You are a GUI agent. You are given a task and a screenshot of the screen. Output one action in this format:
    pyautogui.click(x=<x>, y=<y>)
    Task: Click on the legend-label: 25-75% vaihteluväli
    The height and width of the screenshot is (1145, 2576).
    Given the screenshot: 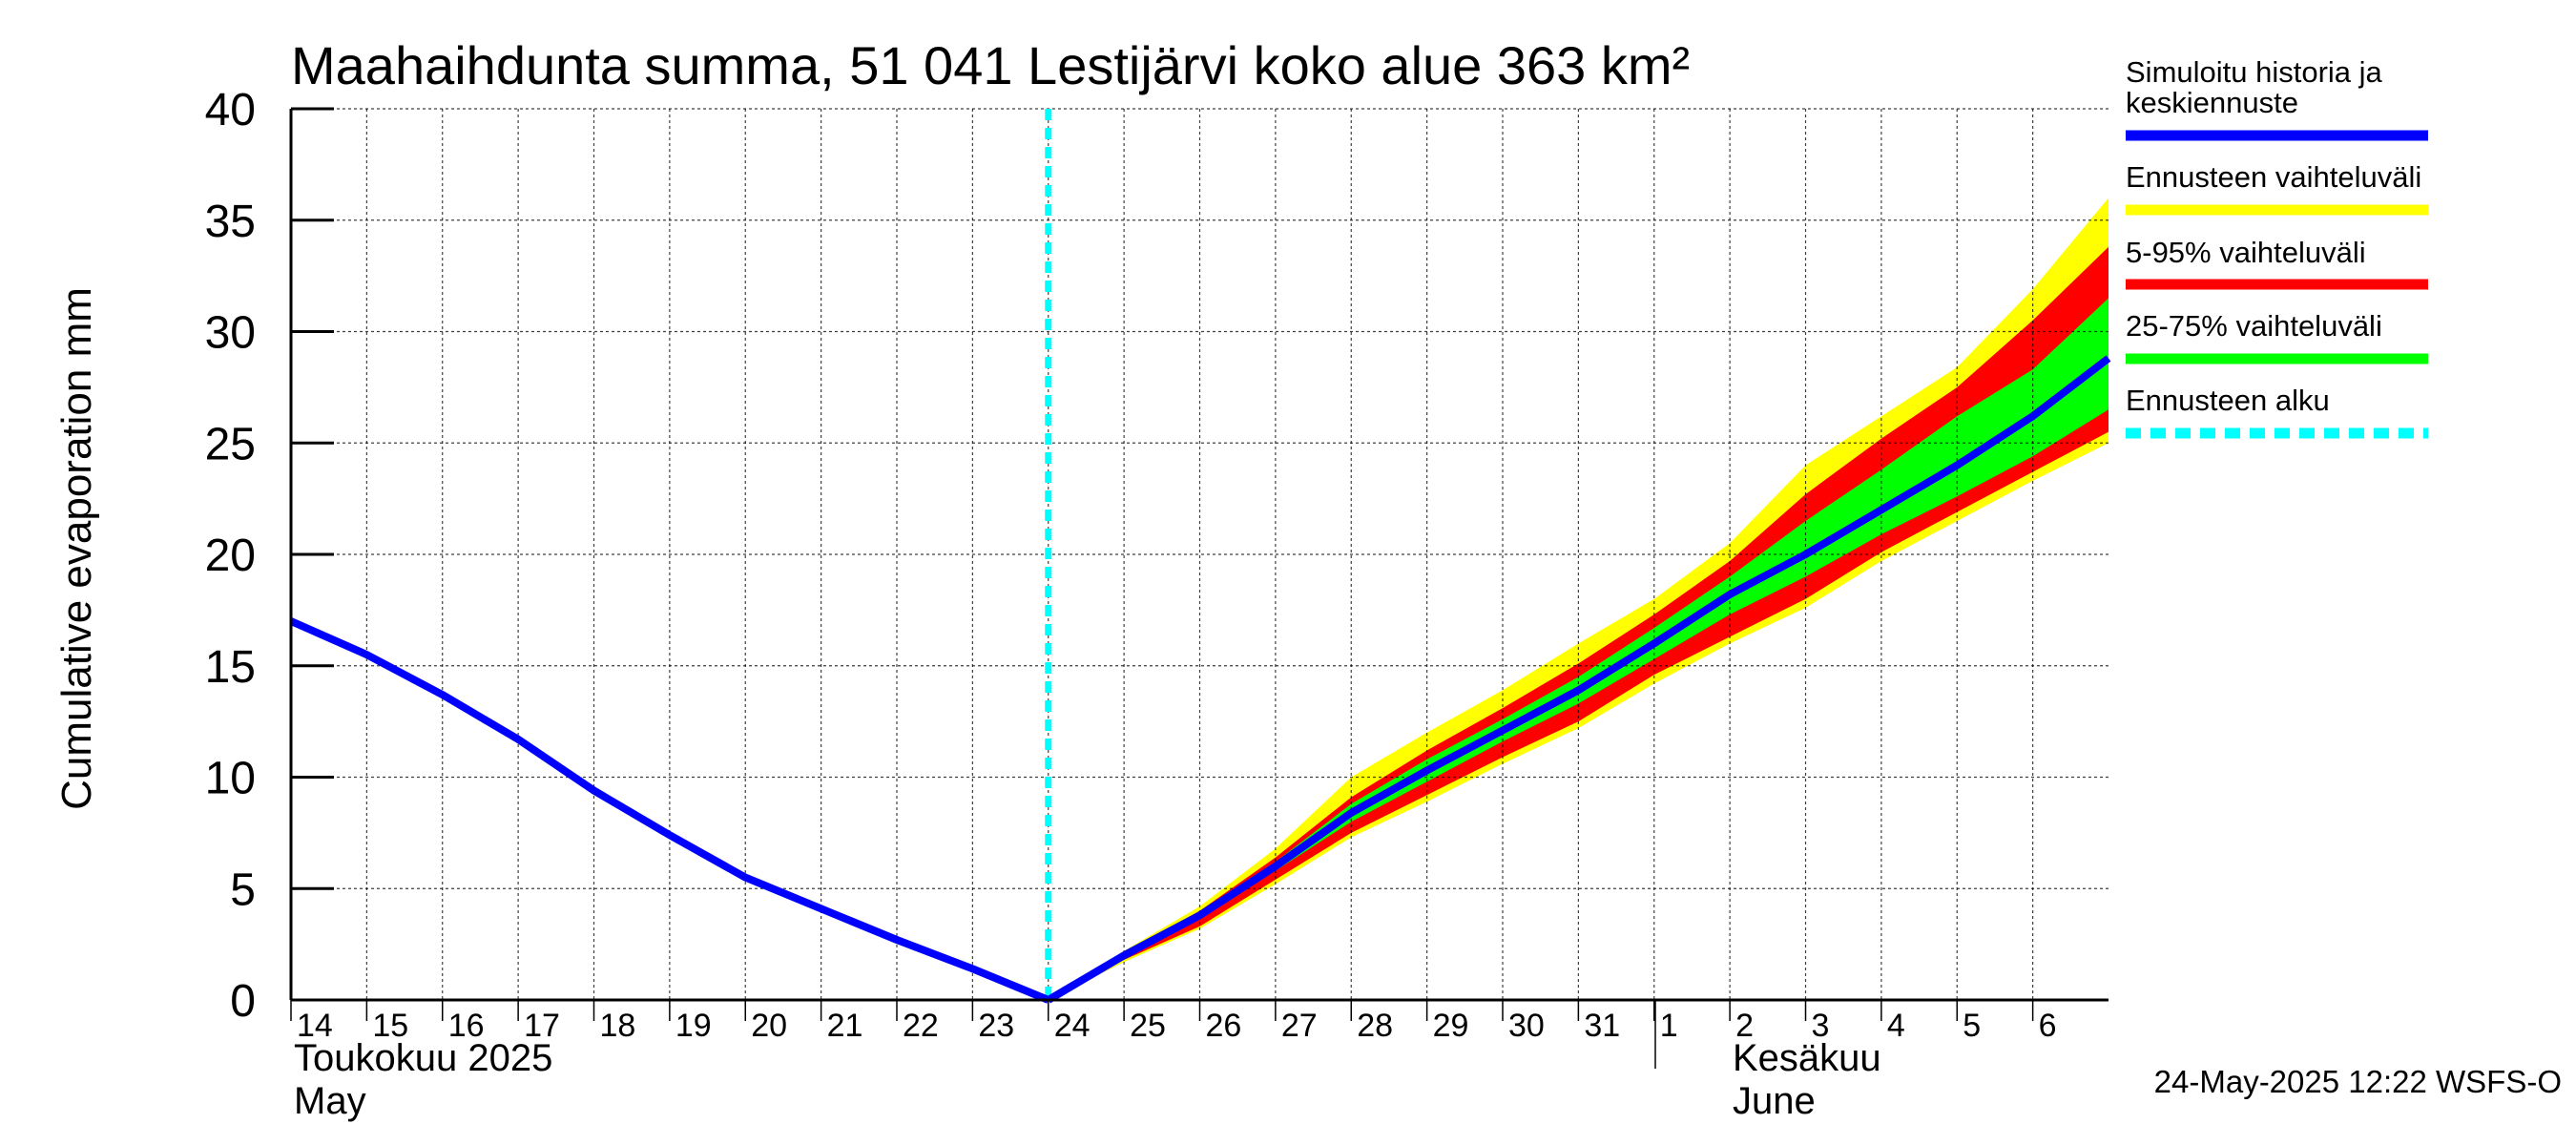 What is the action you would take?
    pyautogui.click(x=2254, y=326)
    